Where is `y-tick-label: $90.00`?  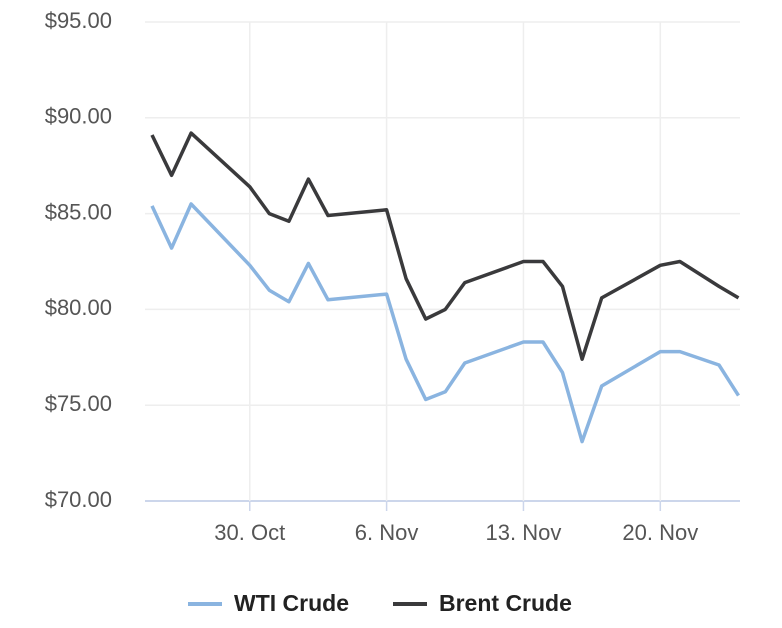 y-tick-label: $90.00 is located at coordinates (78, 116).